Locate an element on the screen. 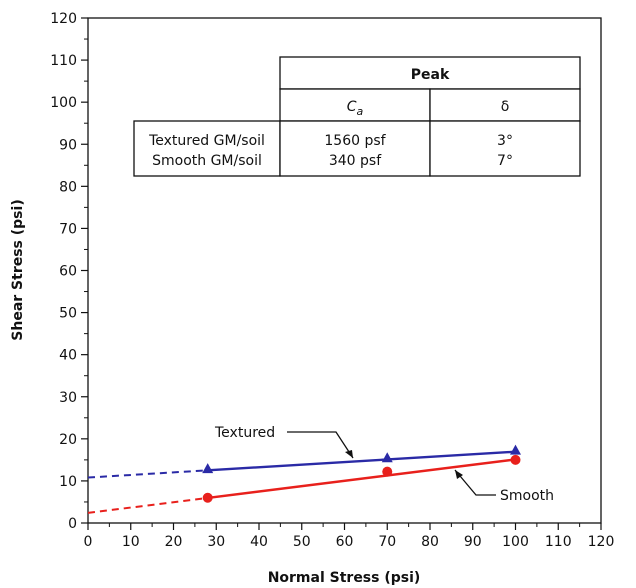 The width and height of the screenshot is (636, 588). annotation-smooth-leader is located at coordinates (475, 482).